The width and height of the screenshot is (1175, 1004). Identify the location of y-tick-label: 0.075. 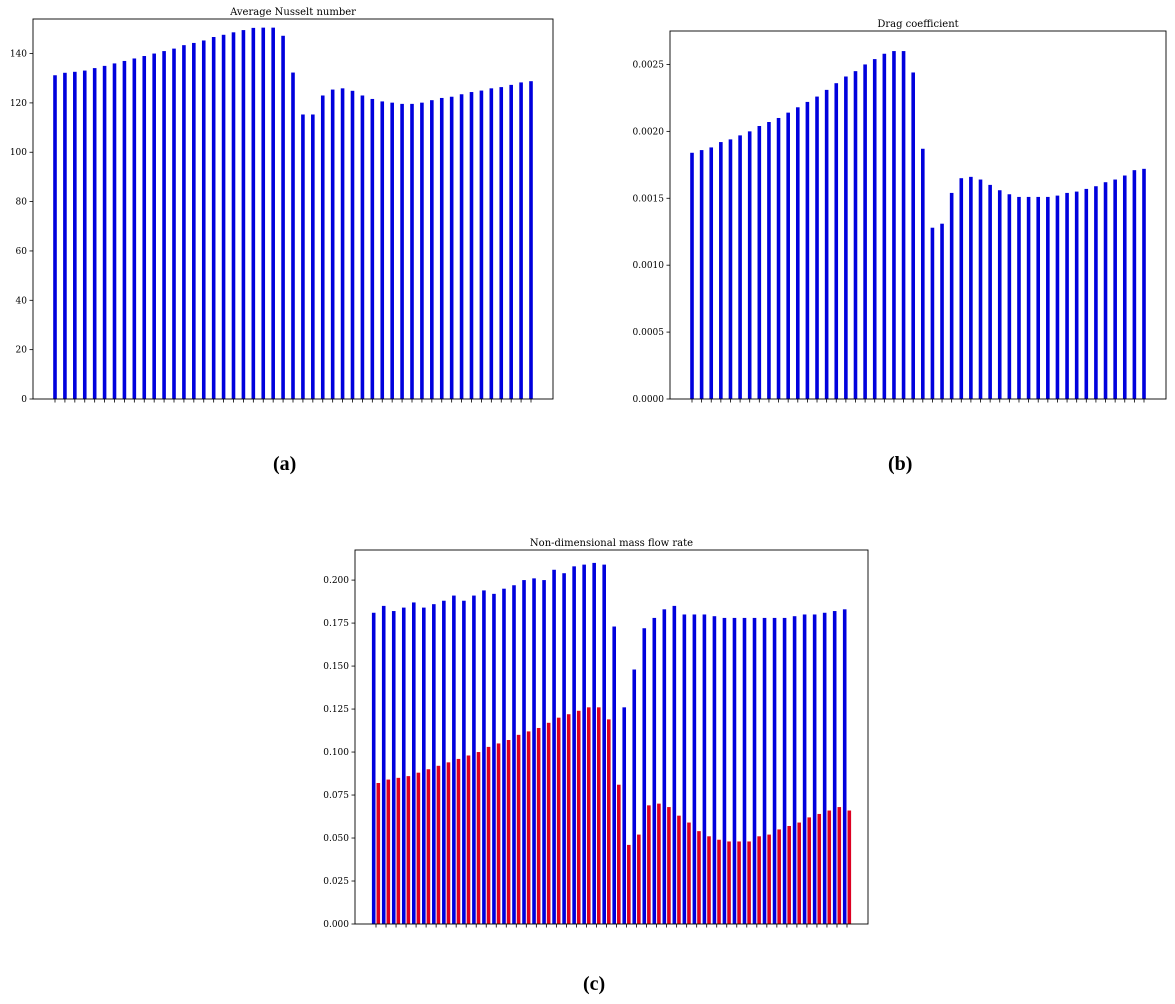
(336, 796).